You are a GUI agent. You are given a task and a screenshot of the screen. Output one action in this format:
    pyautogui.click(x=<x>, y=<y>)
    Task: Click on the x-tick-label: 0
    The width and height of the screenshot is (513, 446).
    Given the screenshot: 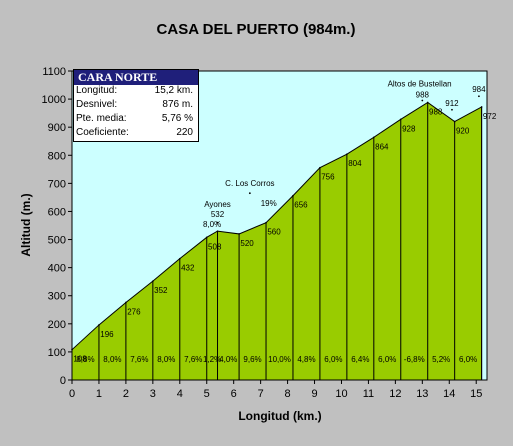 What is the action you would take?
    pyautogui.click(x=72, y=394)
    